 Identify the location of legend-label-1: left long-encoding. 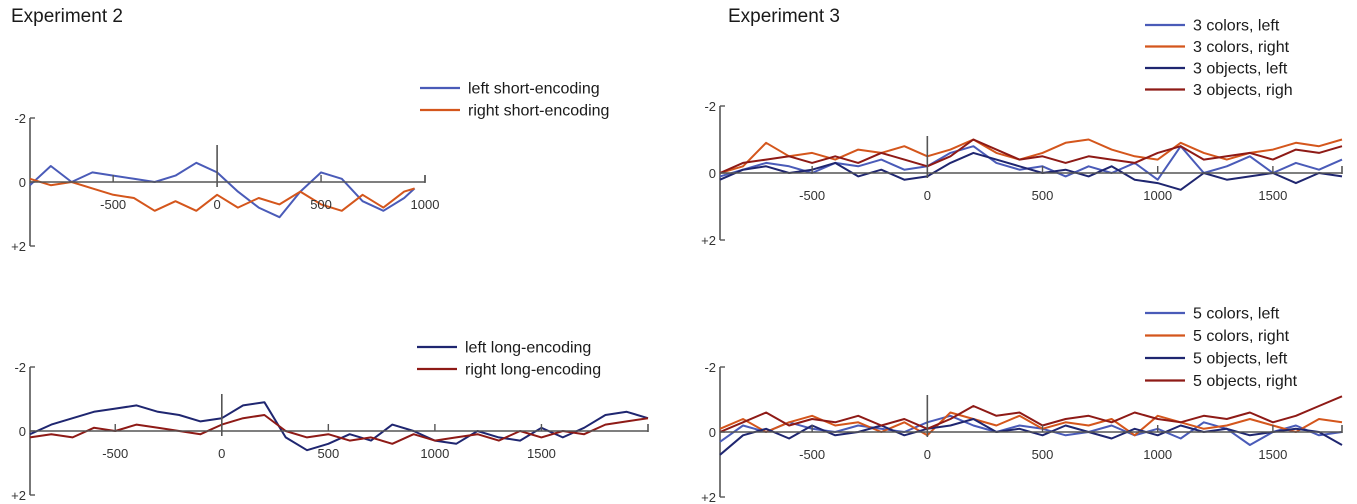
(528, 348).